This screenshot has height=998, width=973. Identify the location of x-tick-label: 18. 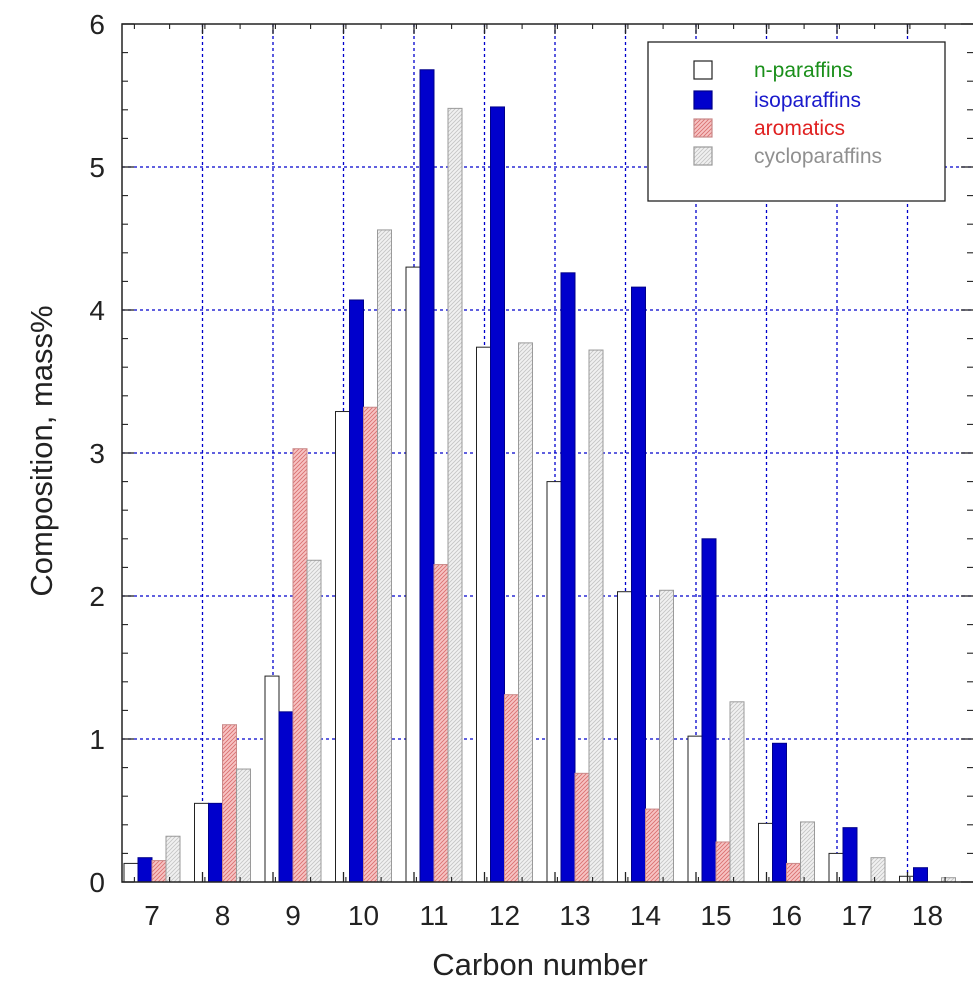
(927, 915).